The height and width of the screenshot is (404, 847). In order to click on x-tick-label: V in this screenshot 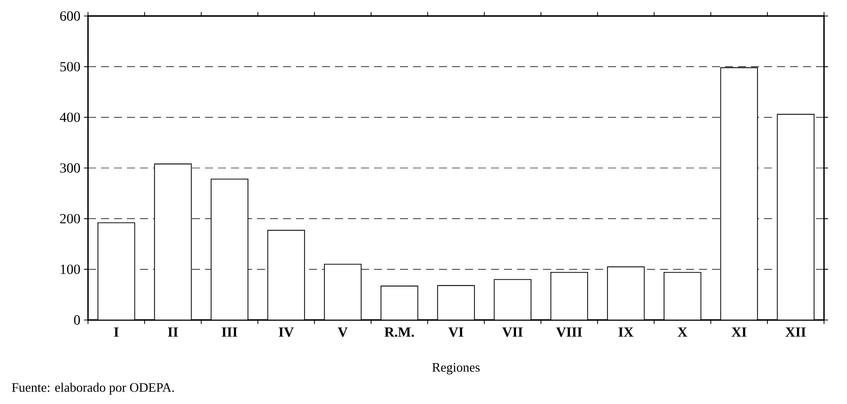, I will do `click(343, 332)`.